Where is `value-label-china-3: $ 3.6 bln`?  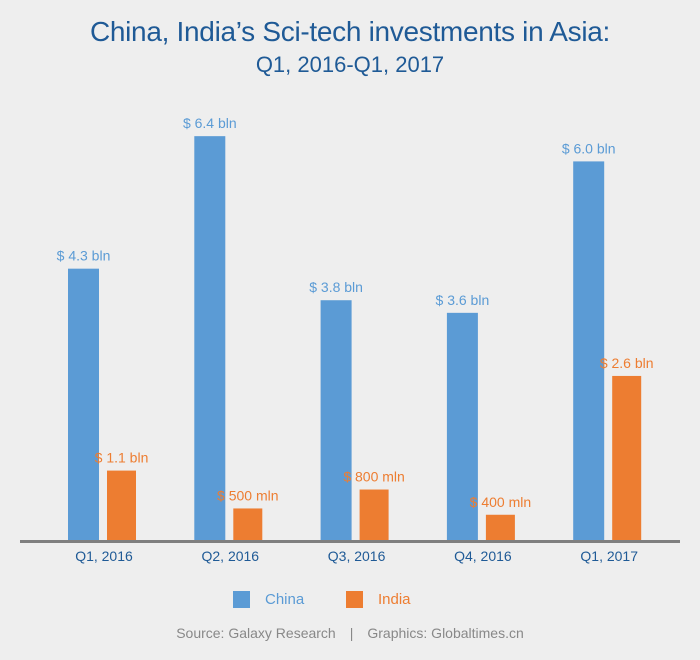 value-label-china-3: $ 3.6 bln is located at coordinates (463, 300).